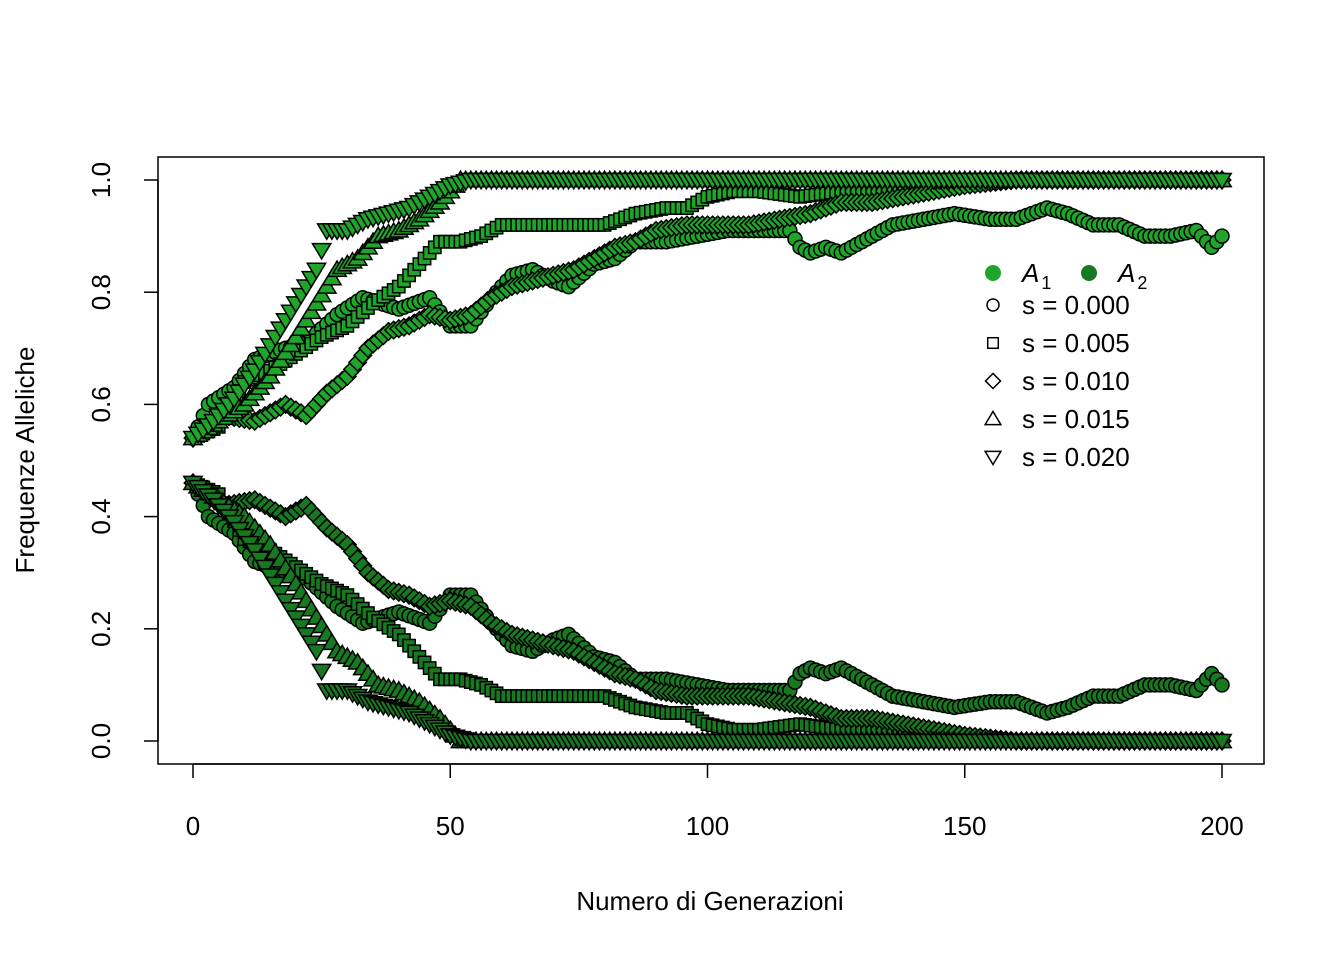 Image resolution: width=1344 pixels, height=960 pixels. I want to click on legend-shape-label: s = 0.015, so click(1076, 419).